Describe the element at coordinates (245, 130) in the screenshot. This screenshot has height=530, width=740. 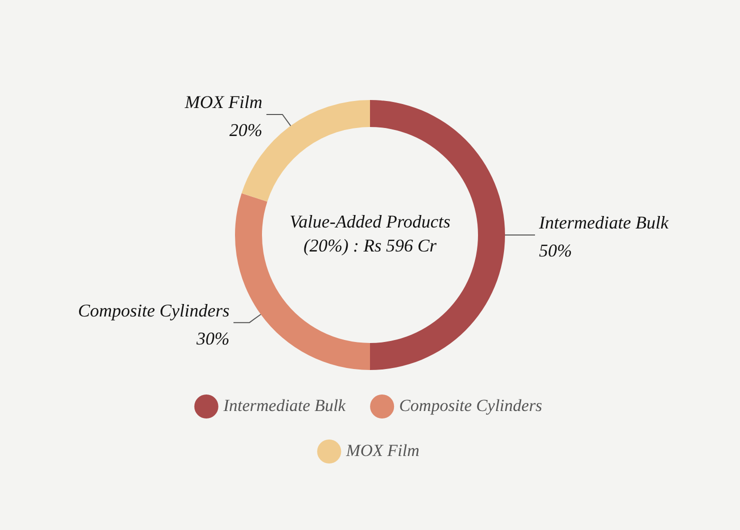
I see `data-label: 20%` at that location.